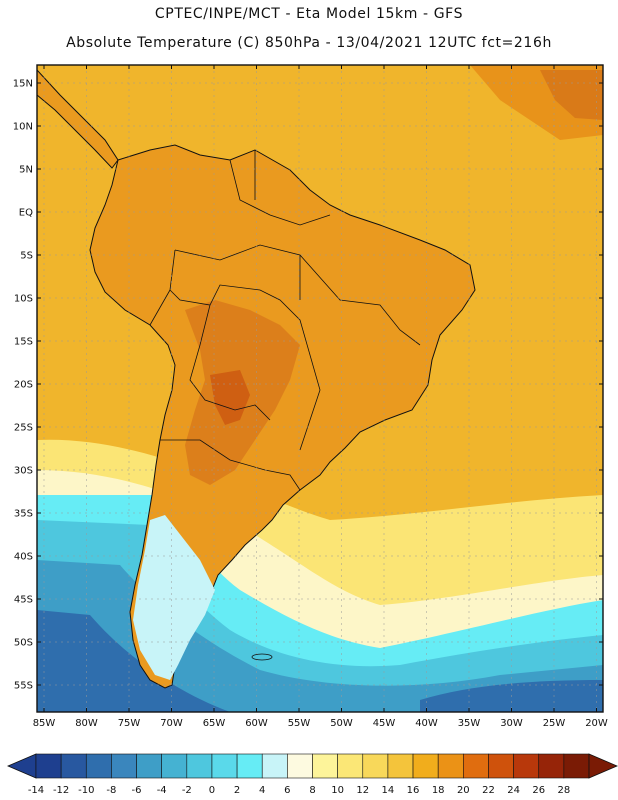 The image size is (618, 800). What do you see at coordinates (212, 790) in the screenshot?
I see `colorbar-label: 0` at bounding box center [212, 790].